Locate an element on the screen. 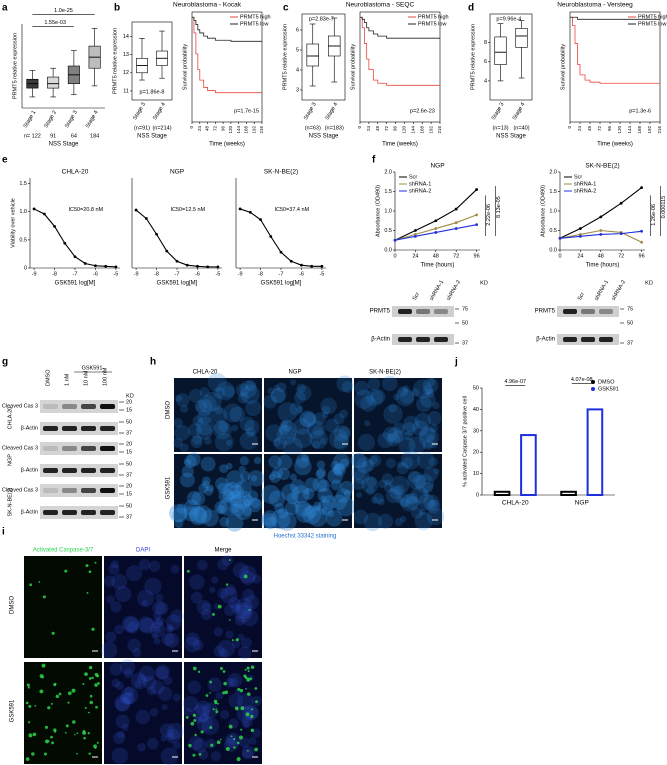 The height and width of the screenshot is (765, 667). x-tick-label: -7 is located at coordinates (177, 274).